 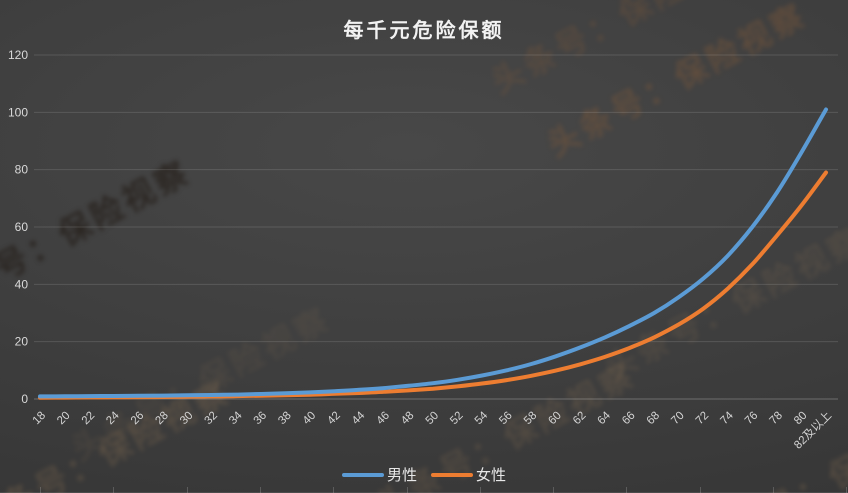 What do you see at coordinates (285, 419) in the screenshot?
I see `x-tick-label: 38` at bounding box center [285, 419].